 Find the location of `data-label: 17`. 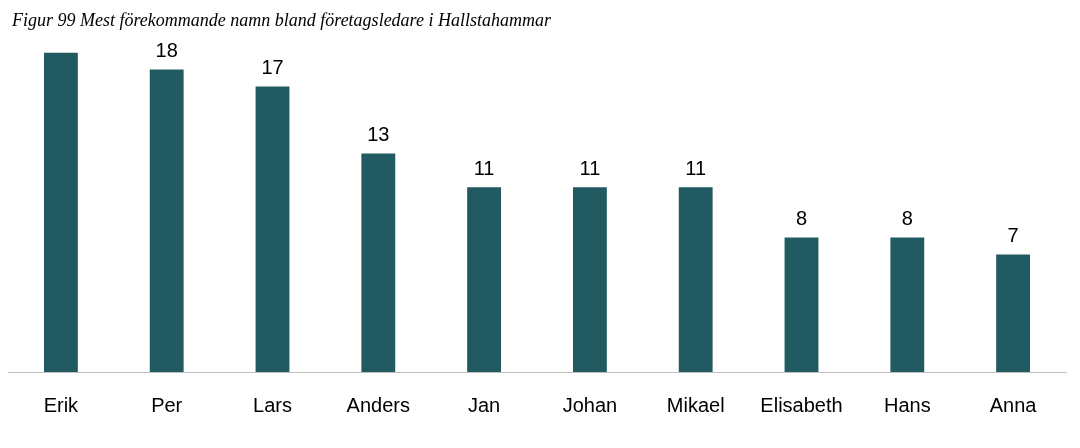

data-label: 17 is located at coordinates (272, 66).